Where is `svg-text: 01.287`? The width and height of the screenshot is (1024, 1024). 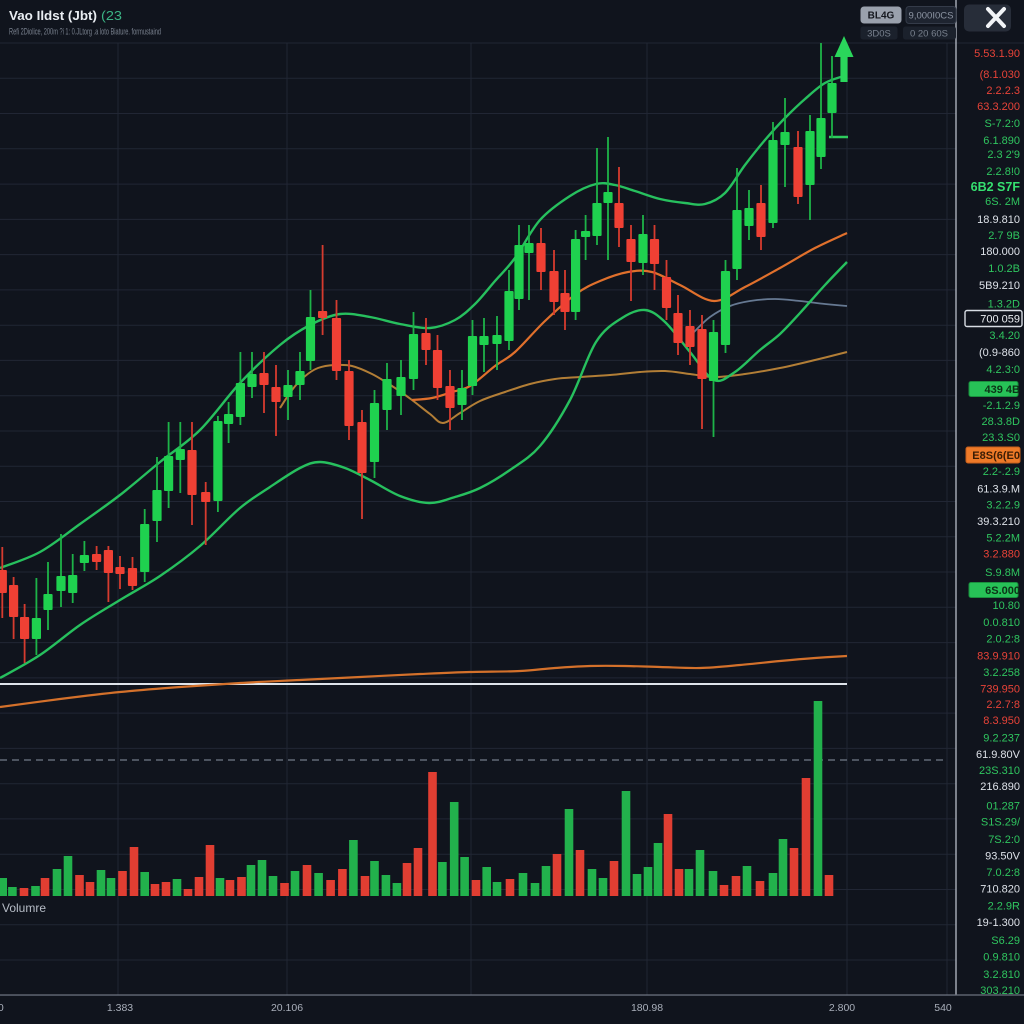
svg-text: 01.287 is located at coordinates (1003, 807).